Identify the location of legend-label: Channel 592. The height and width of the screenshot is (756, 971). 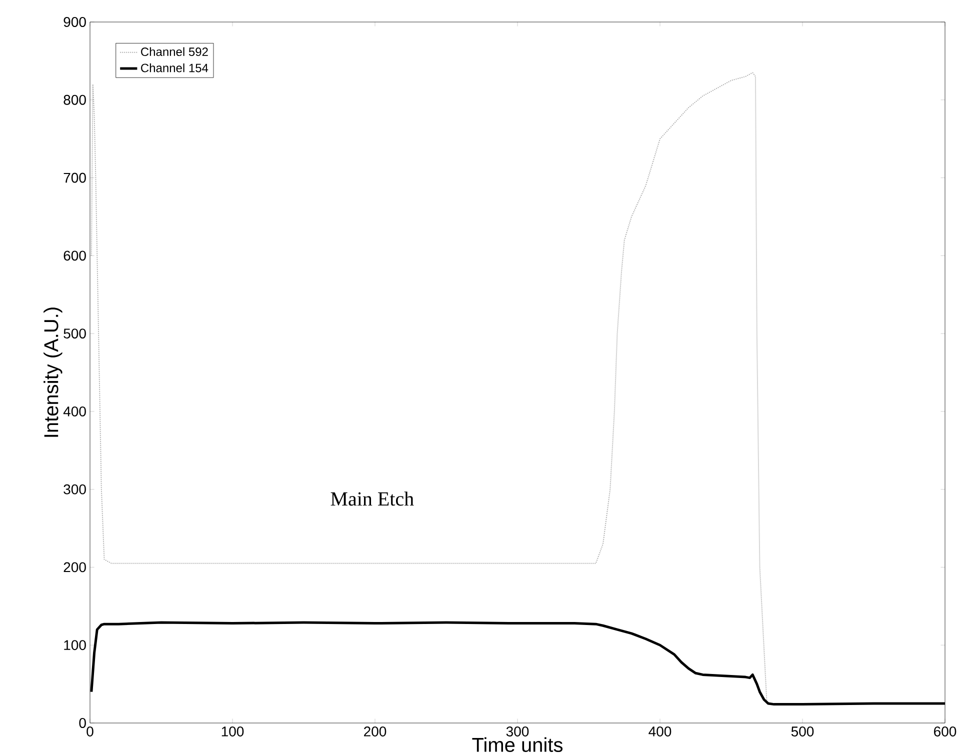
(174, 51).